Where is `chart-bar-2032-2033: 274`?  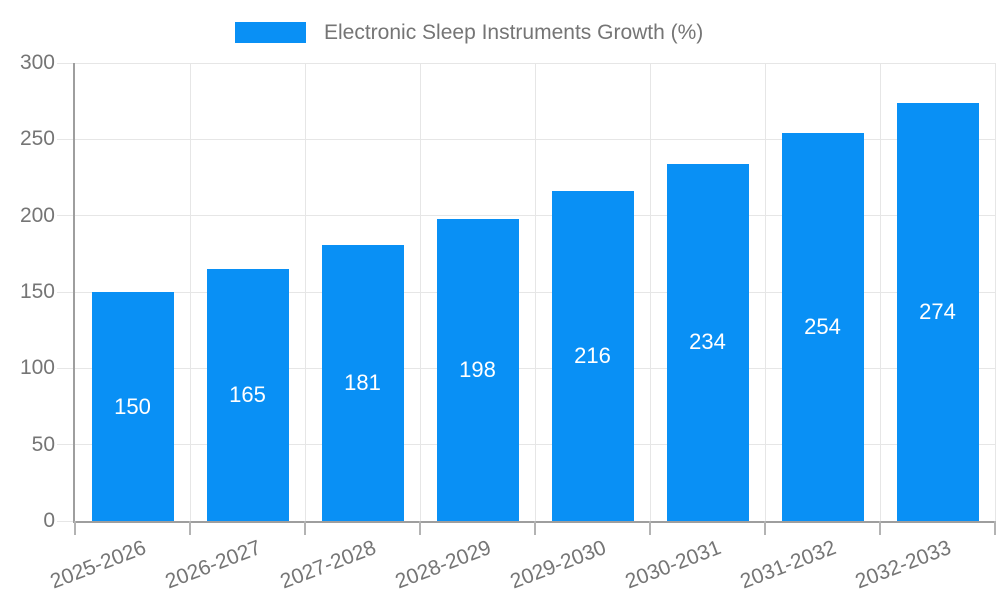
chart-bar-2032-2033: 274 is located at coordinates (937, 311).